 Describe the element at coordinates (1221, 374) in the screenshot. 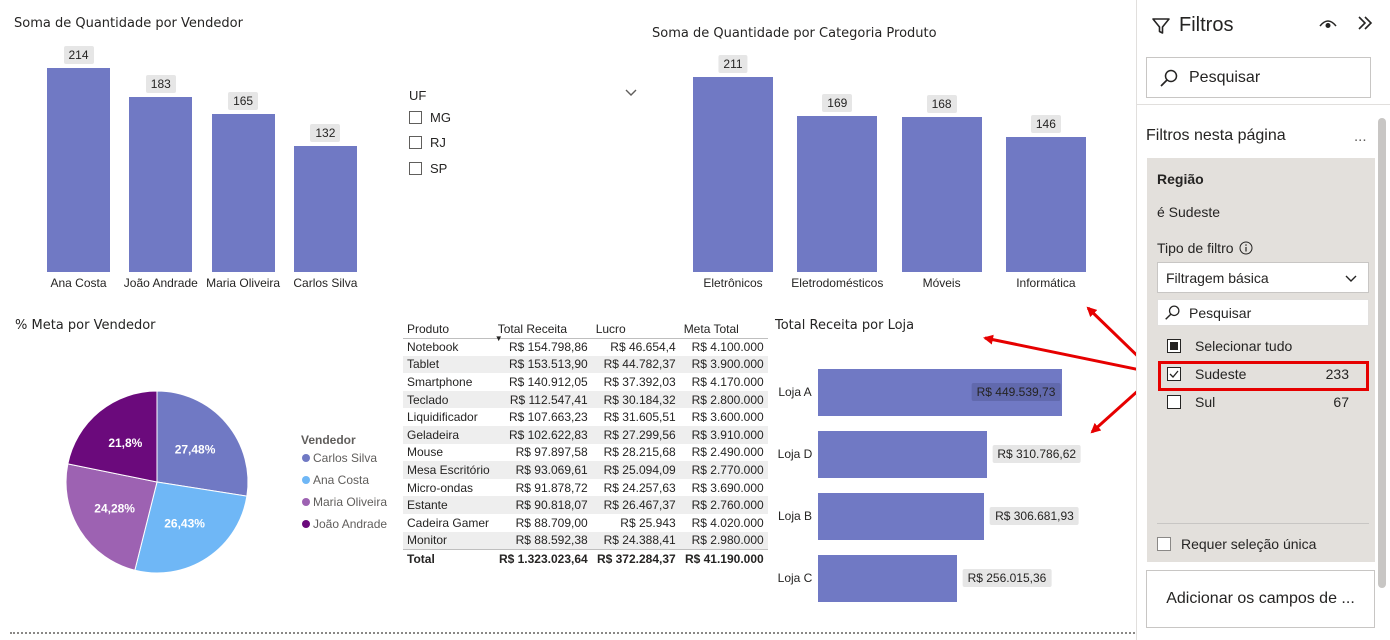

I see `option-label: Sudeste` at that location.